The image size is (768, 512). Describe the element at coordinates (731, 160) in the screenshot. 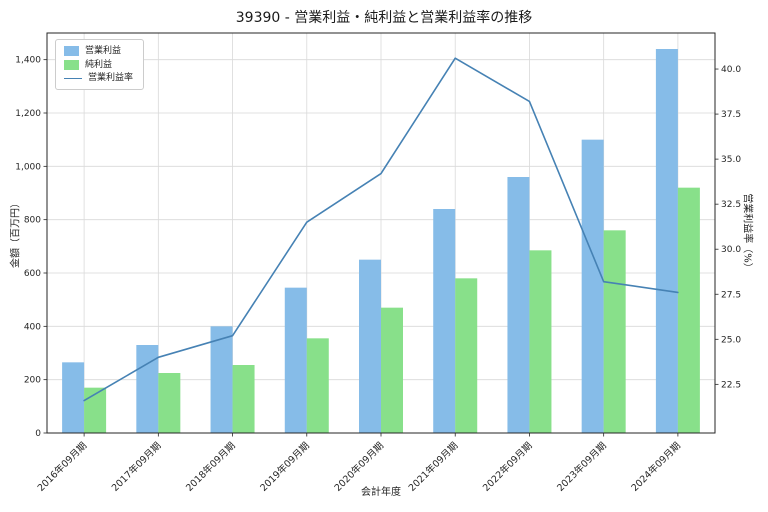

I see `right-tick-label: 35.0` at that location.